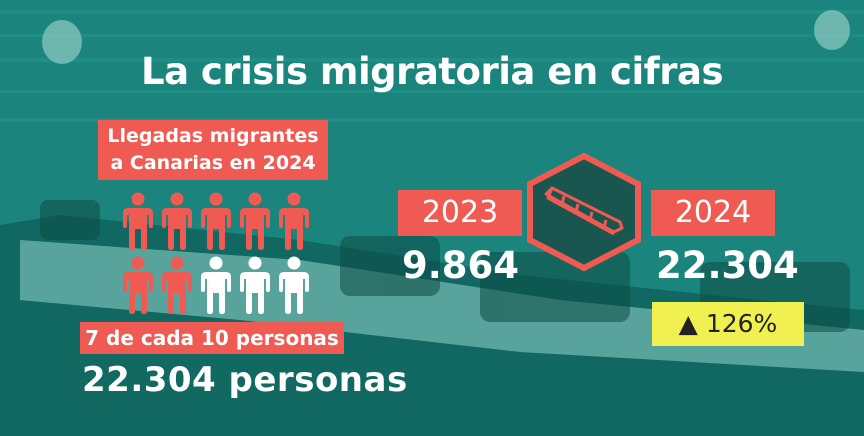 This screenshot has height=436, width=864. I want to click on value-2023: 9.864, so click(461, 265).